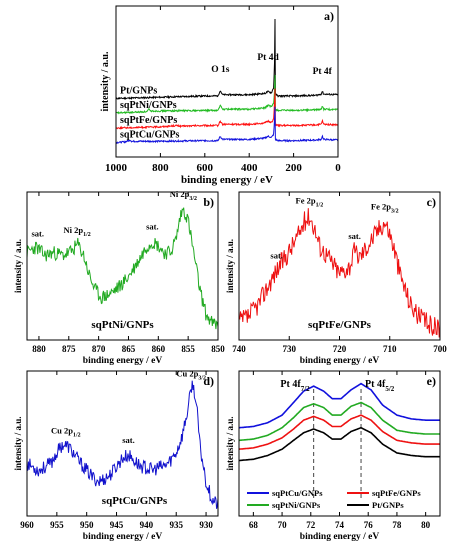 The image size is (449, 550). I want to click on peak-label: Cu 2p3/2, so click(191, 375).